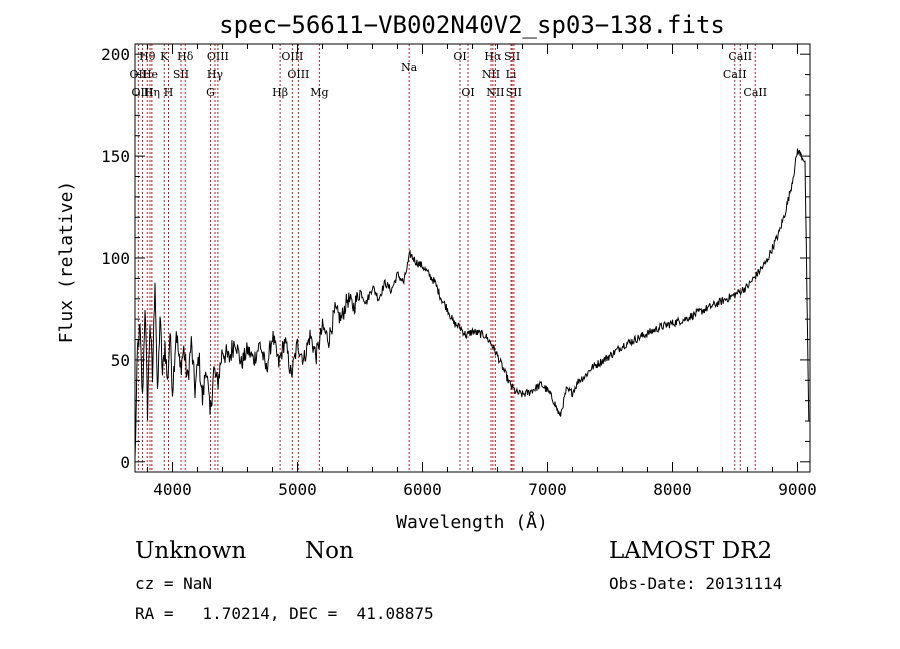  Describe the element at coordinates (120, 360) in the screenshot. I see `y-tick-label: 50` at that location.